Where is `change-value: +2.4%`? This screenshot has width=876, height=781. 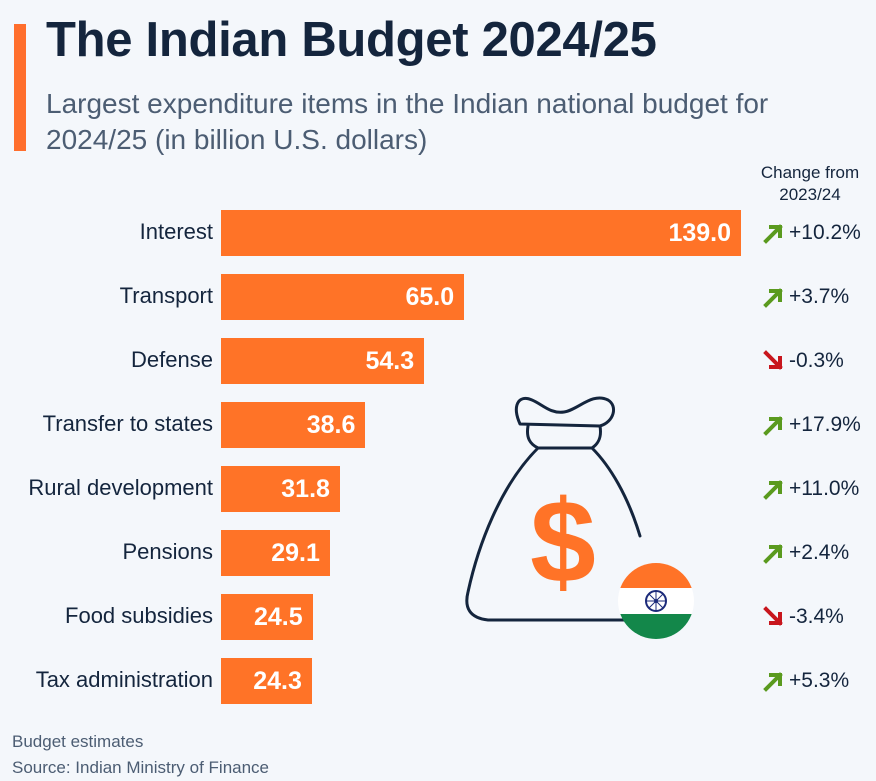
change-value: +2.4% is located at coordinates (806, 553).